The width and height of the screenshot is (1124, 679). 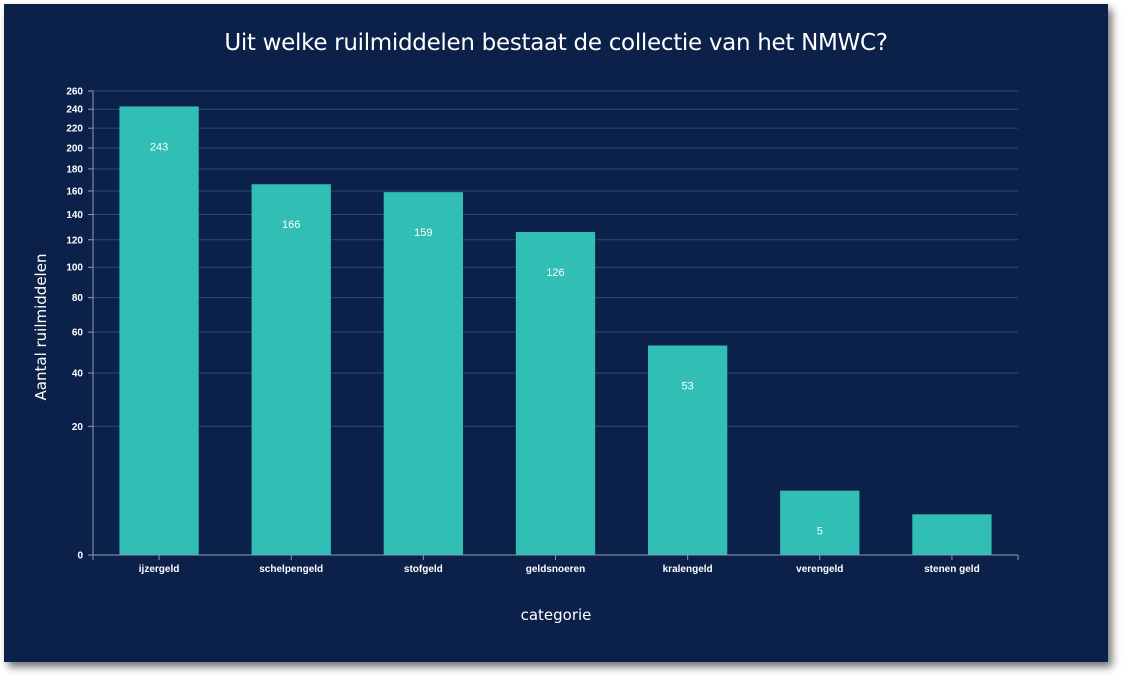 I want to click on y-tick-label: 60, so click(x=78, y=333).